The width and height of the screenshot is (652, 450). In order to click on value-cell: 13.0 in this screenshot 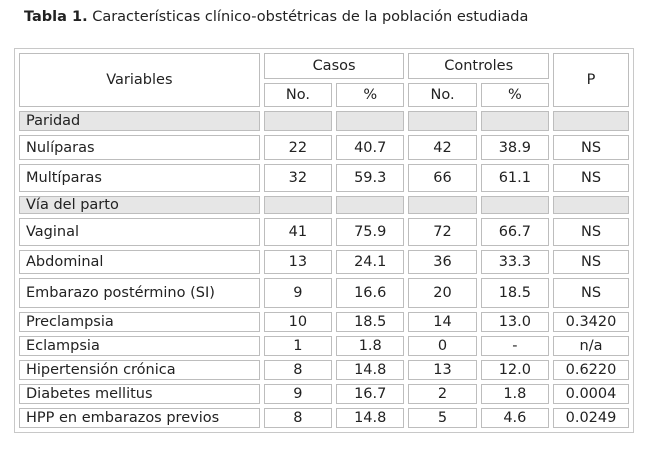, I will do `click(515, 322)`.